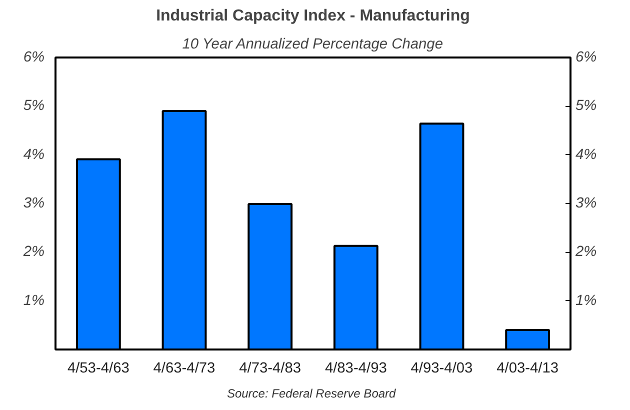  I want to click on y2-tick-label: 4%, so click(586, 154).